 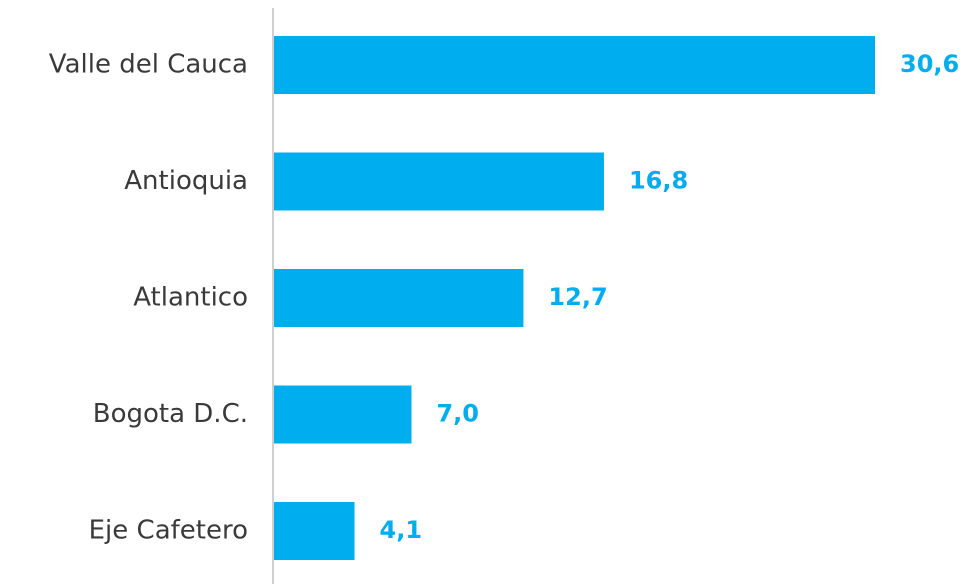 I want to click on value-label: 12,7, so click(x=577, y=297).